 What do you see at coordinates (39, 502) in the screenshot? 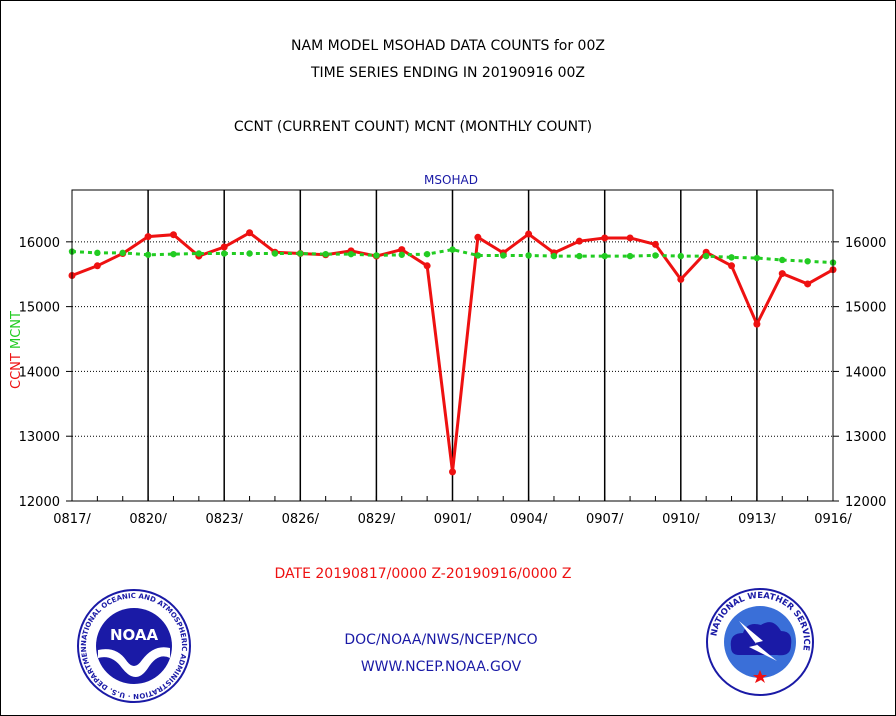
I see `y-tick-label-left: 12000` at bounding box center [39, 502].